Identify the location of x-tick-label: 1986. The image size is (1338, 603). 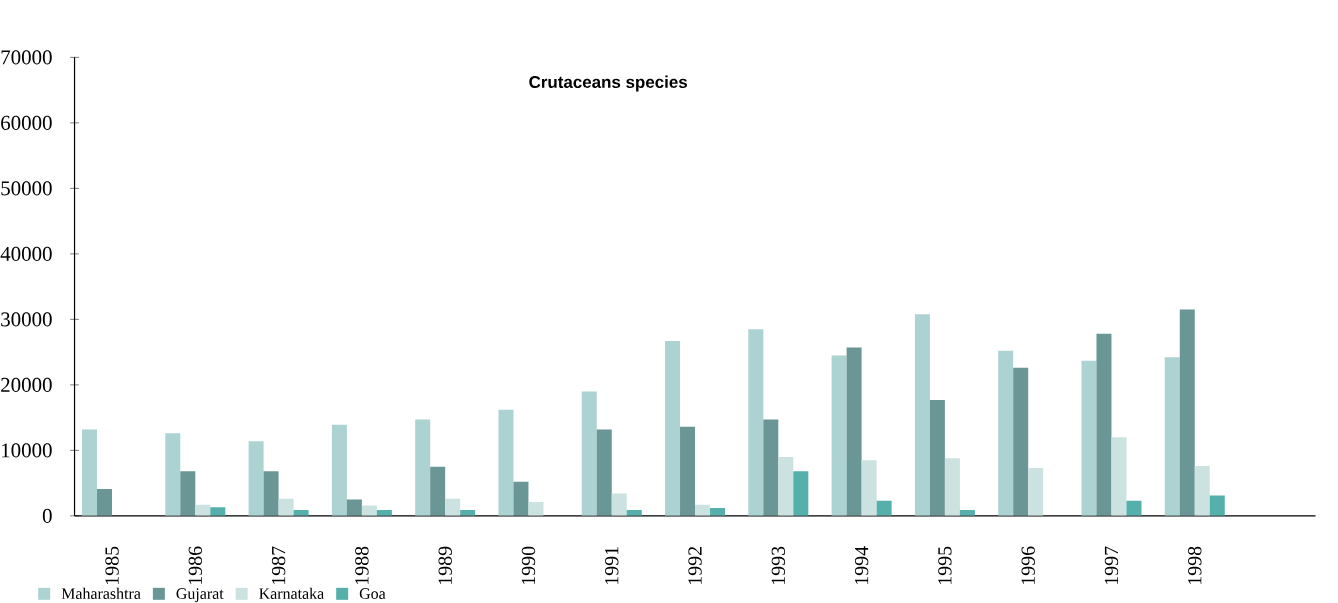
(195, 565).